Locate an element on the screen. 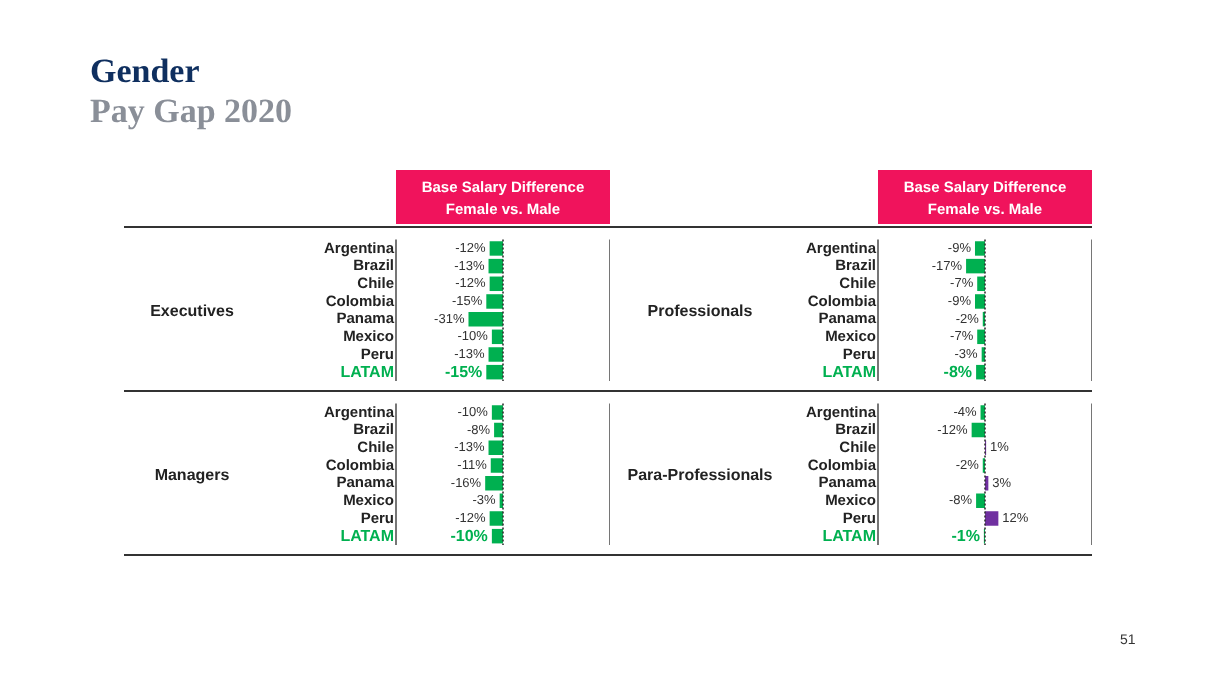 The width and height of the screenshot is (1228, 690). data-label: -8% is located at coordinates (958, 371).